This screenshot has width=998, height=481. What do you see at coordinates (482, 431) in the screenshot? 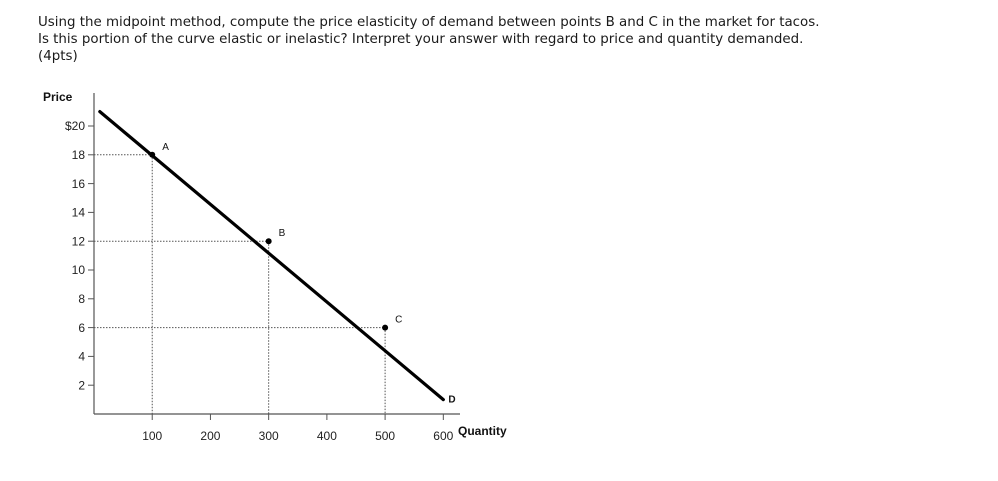
I see `x-axis-title: Quantity` at bounding box center [482, 431].